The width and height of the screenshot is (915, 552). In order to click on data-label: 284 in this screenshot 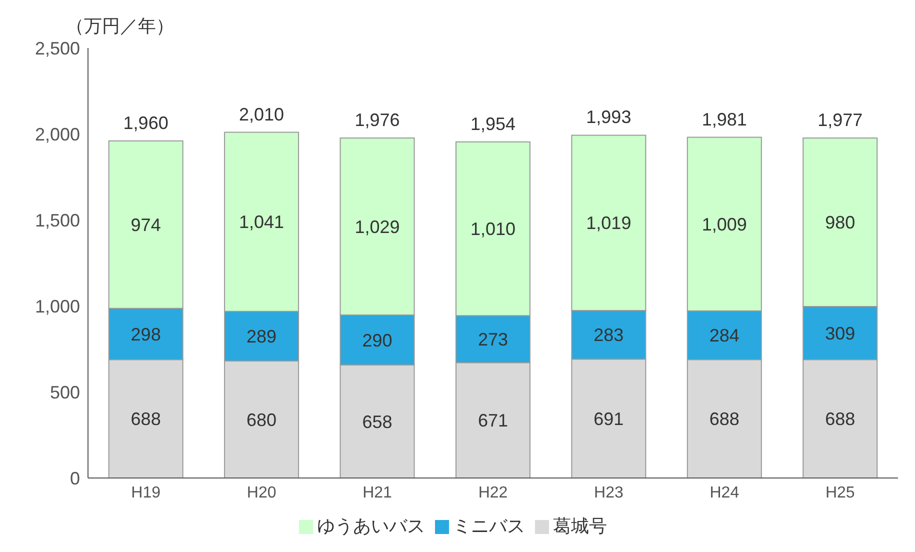, I will do `click(724, 336)`.